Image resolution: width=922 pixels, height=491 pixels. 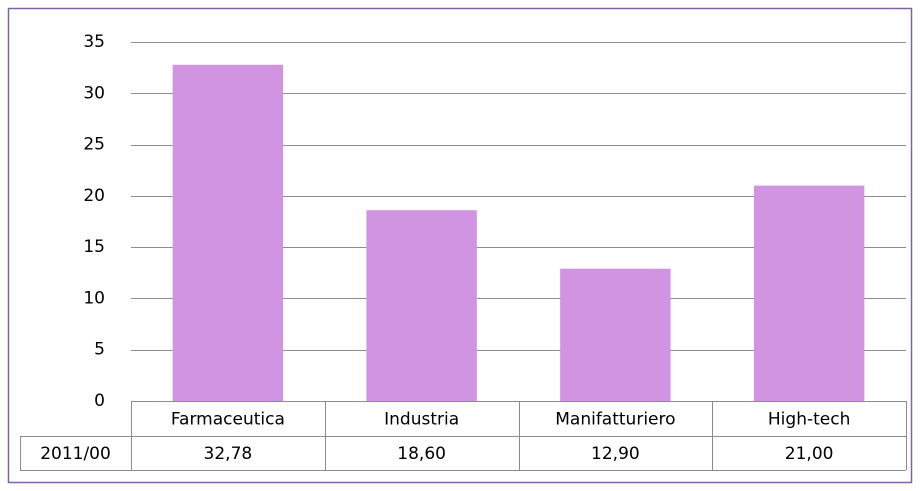 What do you see at coordinates (615, 454) in the screenshot?
I see `table-value: 12,90` at bounding box center [615, 454].